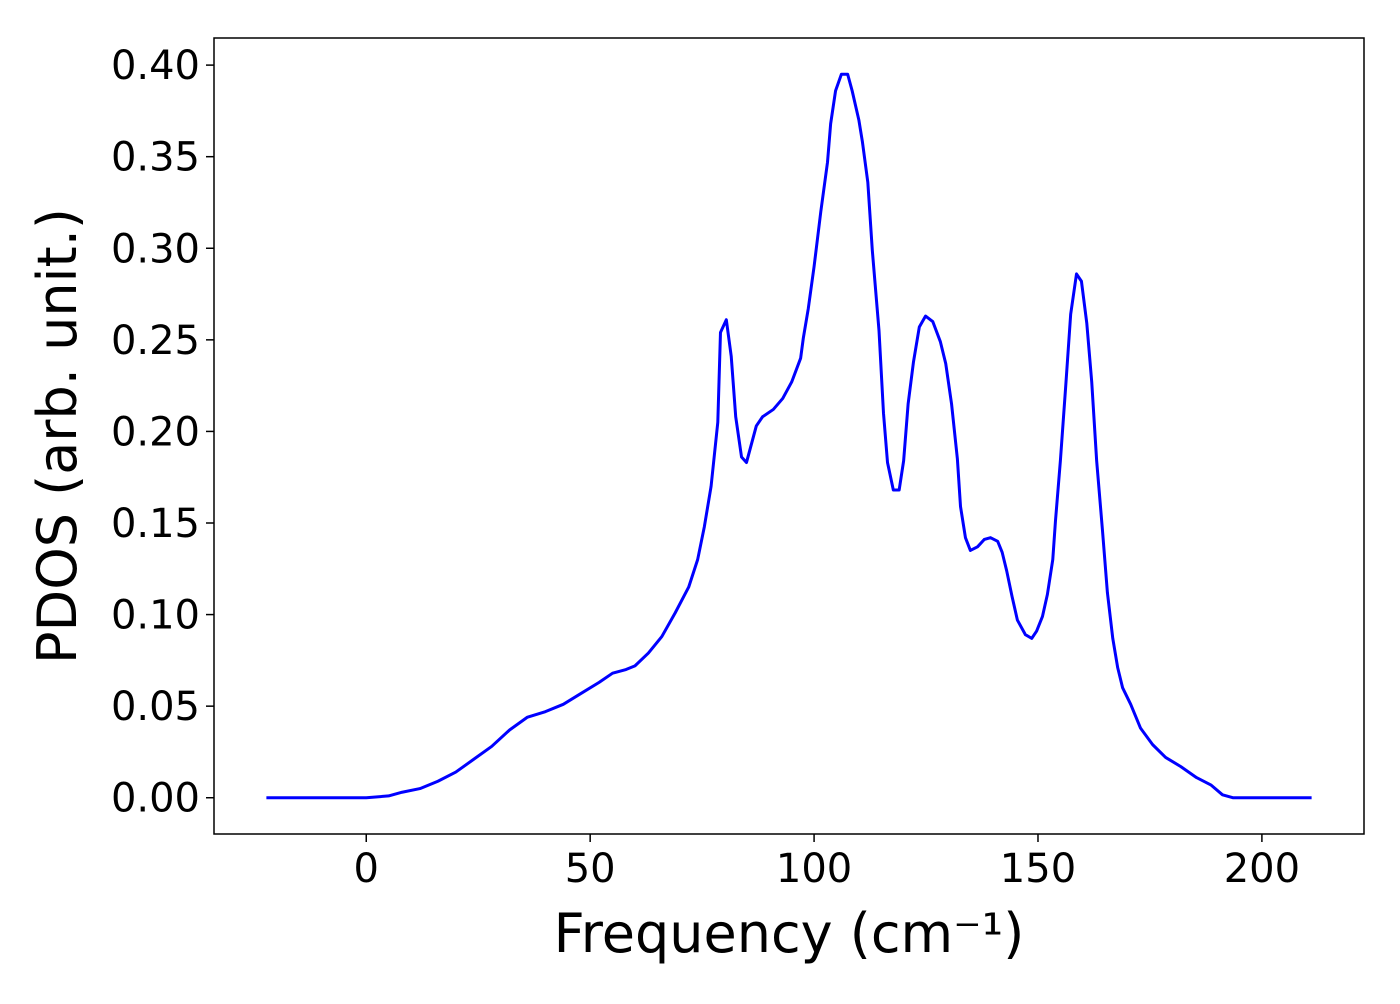  Describe the element at coordinates (155, 707) in the screenshot. I see `y-tick-label: 0.05` at that location.